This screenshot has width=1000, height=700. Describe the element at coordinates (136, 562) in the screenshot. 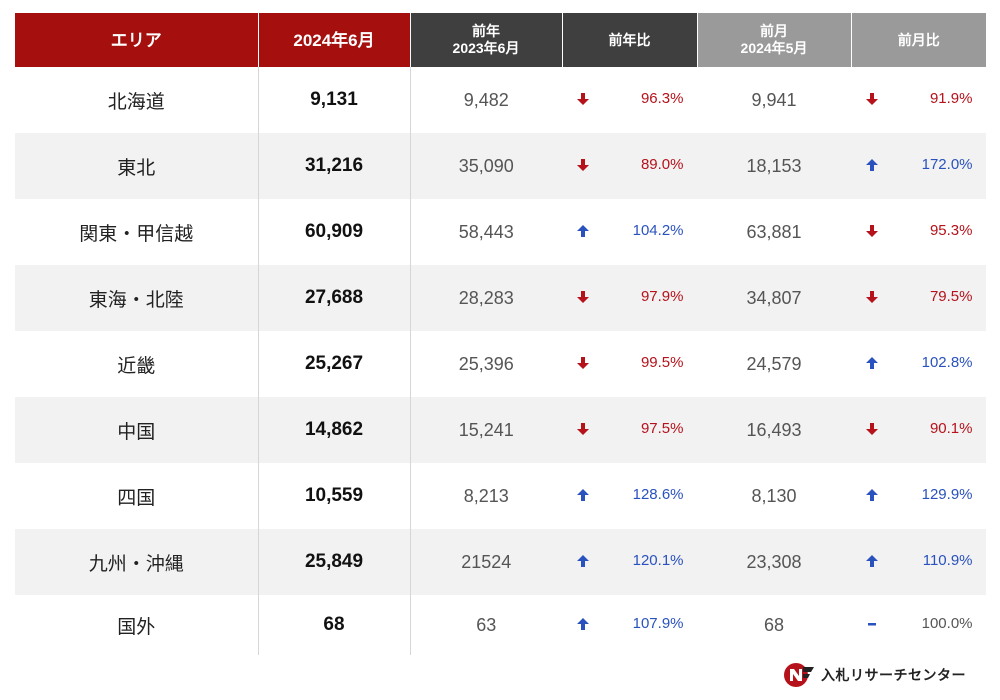

I see `area-name-cell: 九州・沖縄` at that location.